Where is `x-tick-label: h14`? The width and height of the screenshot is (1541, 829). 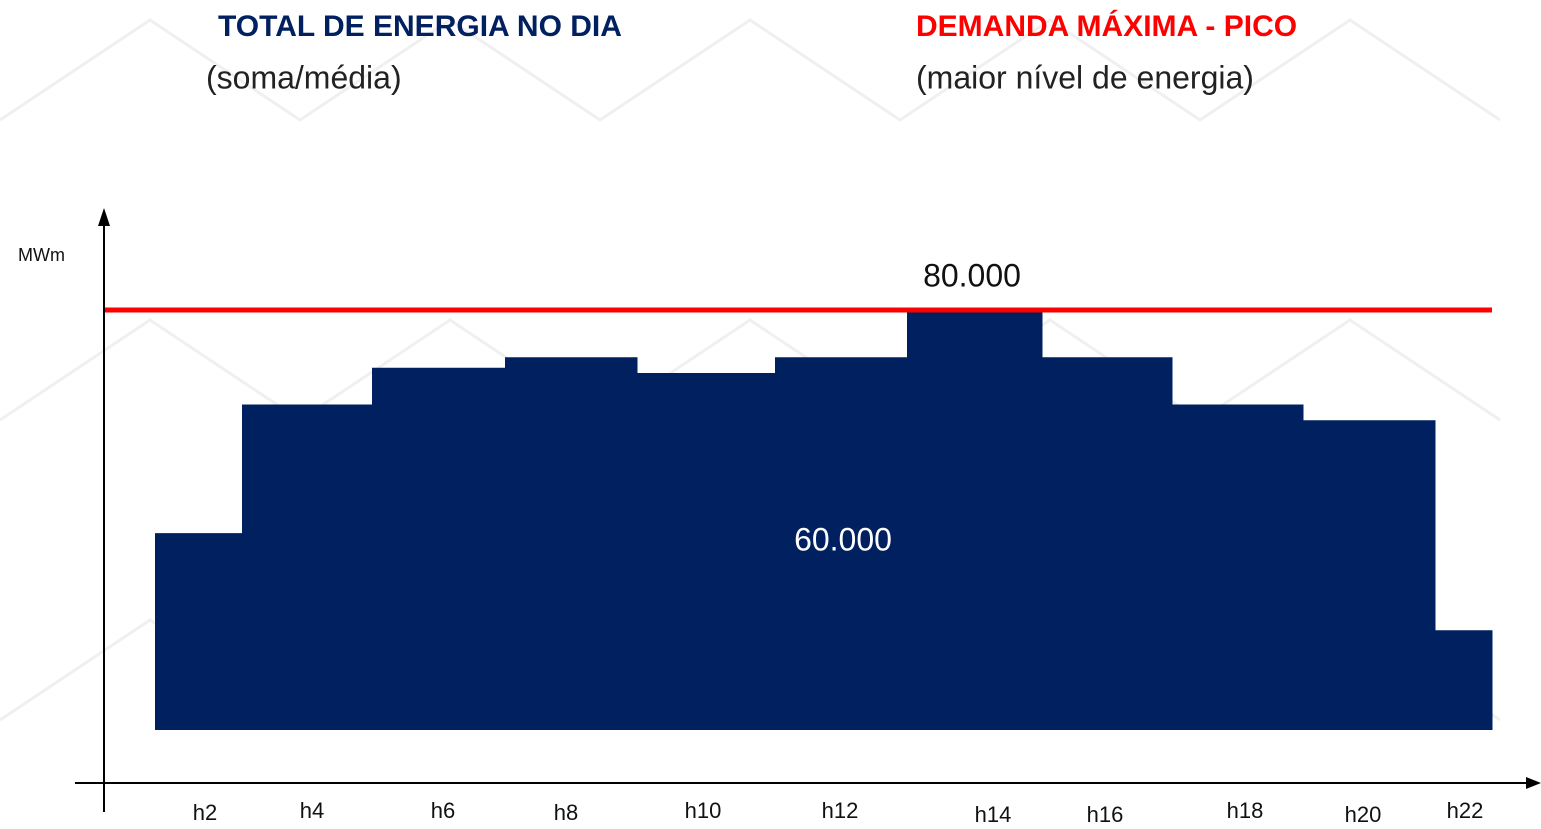 x-tick-label: h14 is located at coordinates (993, 814).